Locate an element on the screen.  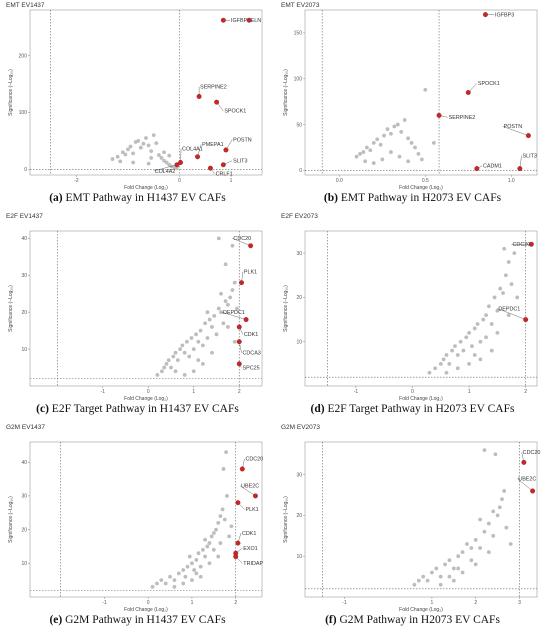
x-tick-label: 3 is located at coordinates (519, 603).